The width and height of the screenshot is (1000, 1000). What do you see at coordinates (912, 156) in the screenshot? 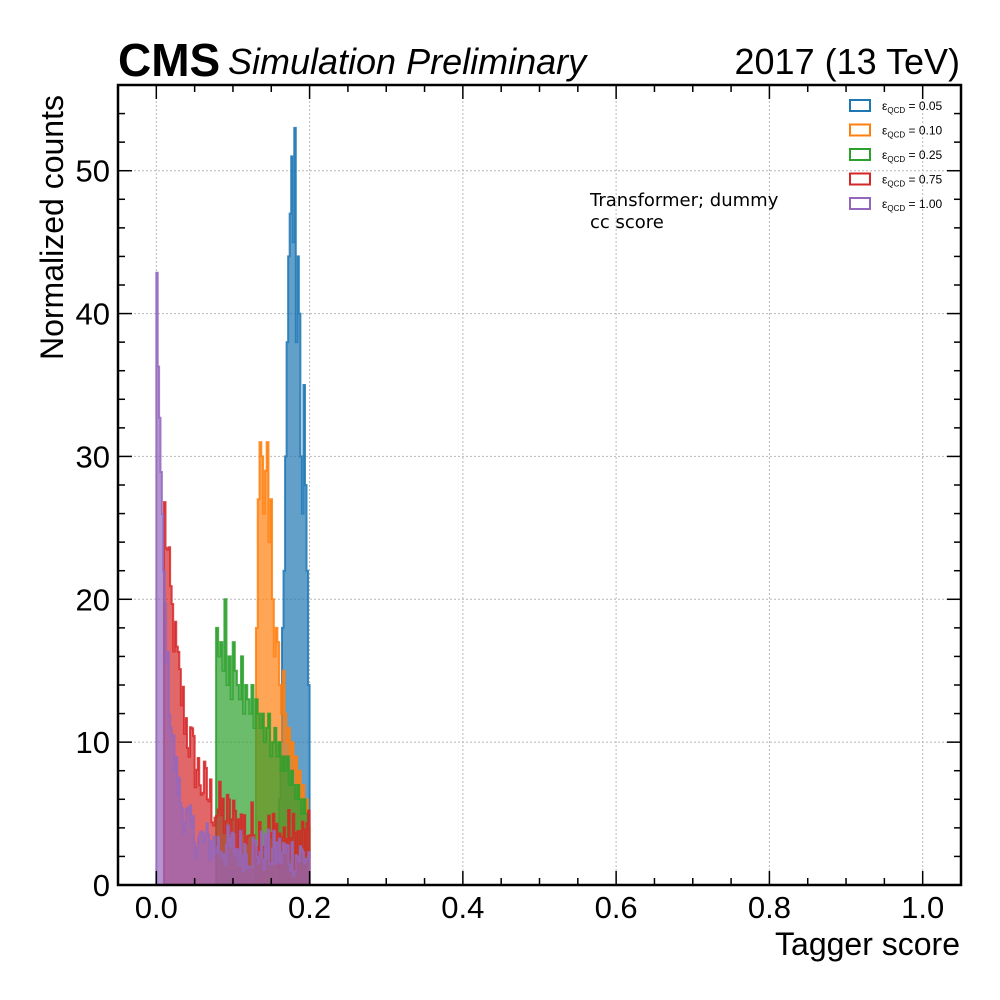
I see `legend-label: εQCD = 0.25` at bounding box center [912, 156].